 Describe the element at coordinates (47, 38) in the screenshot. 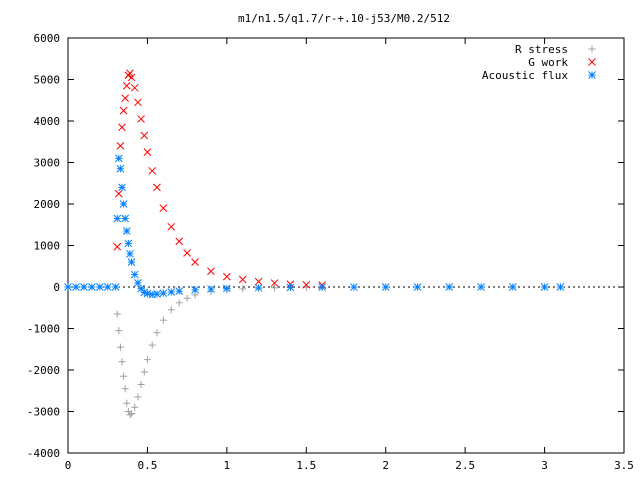

I see `y-tick-label: 6000` at that location.